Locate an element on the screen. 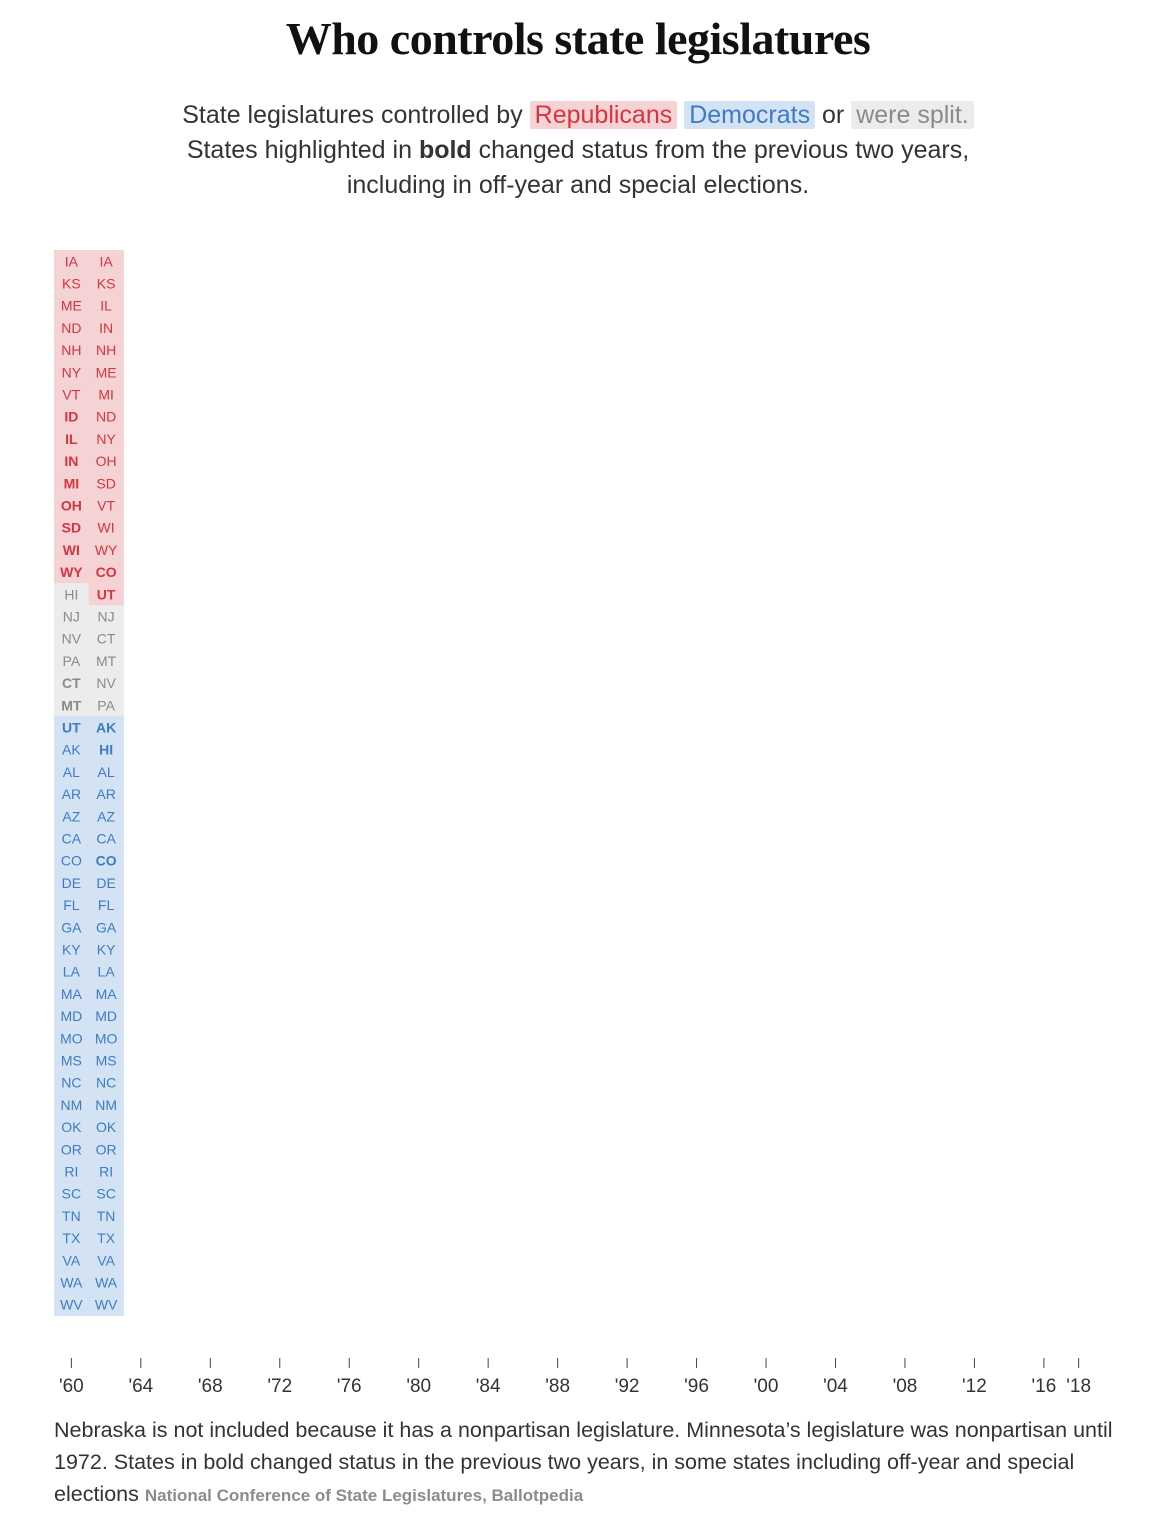  state-label: VT is located at coordinates (106, 506).